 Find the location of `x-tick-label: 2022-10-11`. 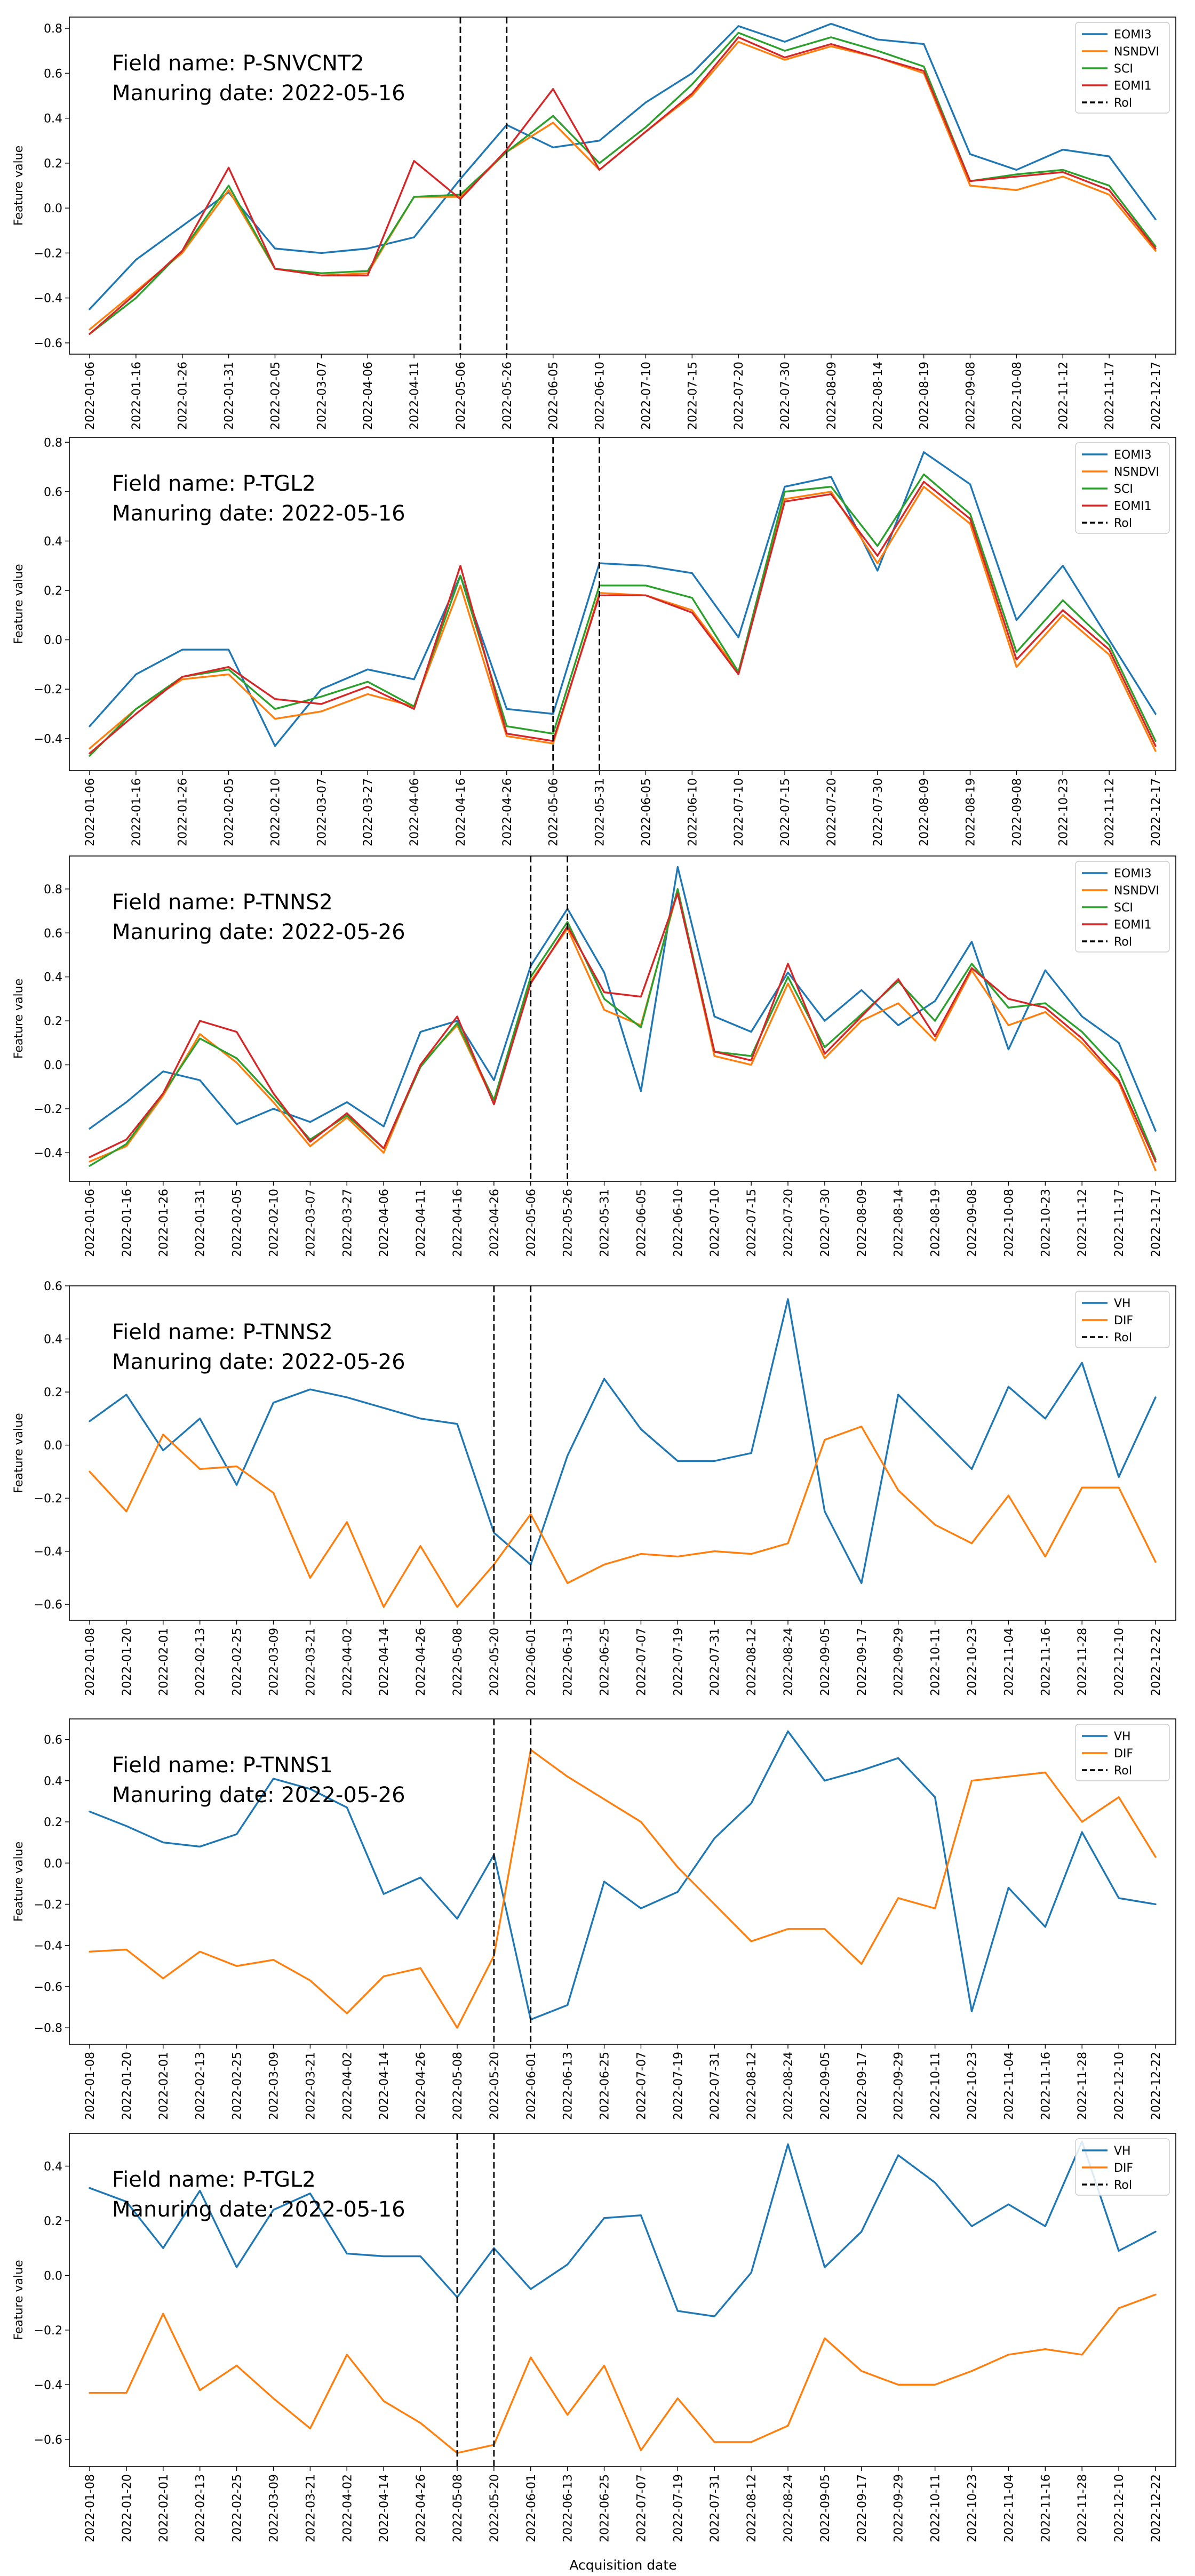

x-tick-label: 2022-10-11 is located at coordinates (936, 2508).